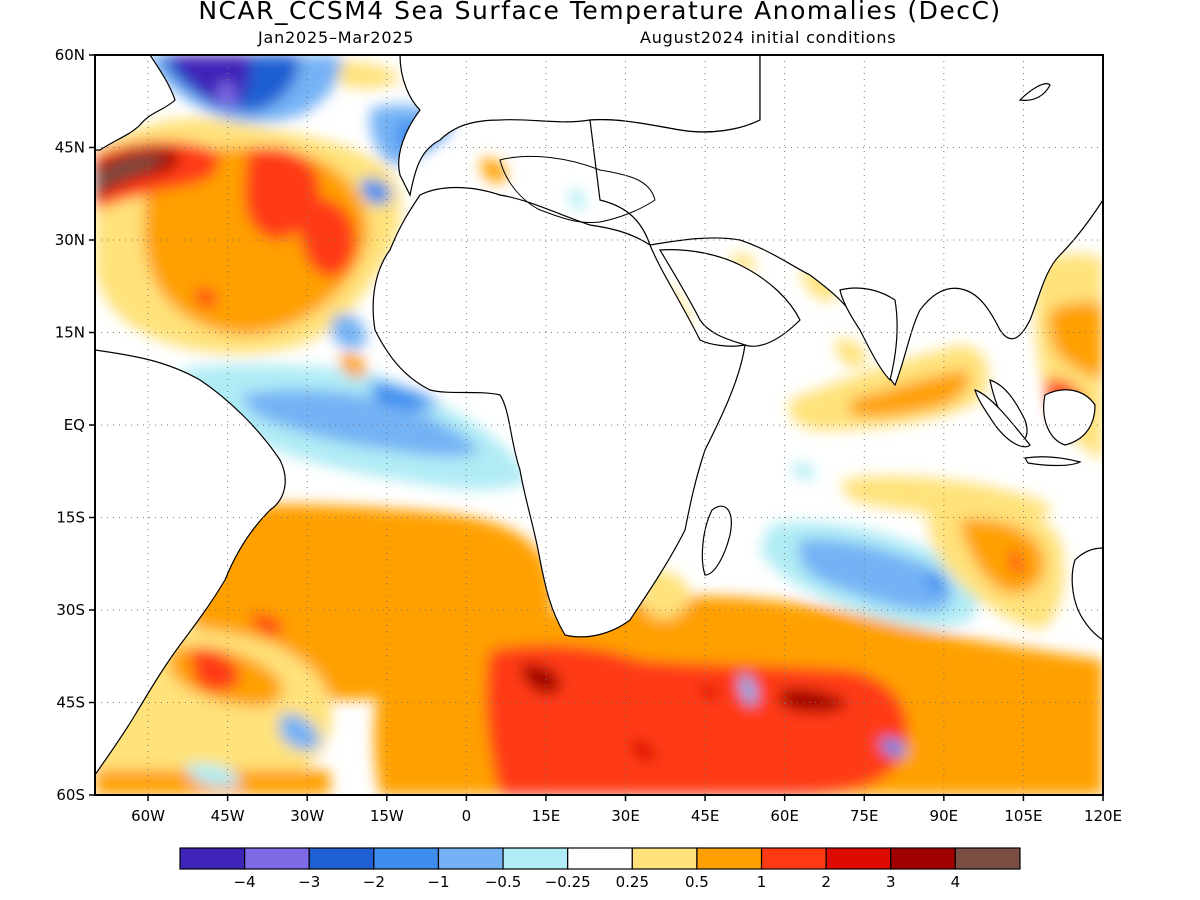  Describe the element at coordinates (577, 189) in the screenshot. I see `inland-seas` at that location.